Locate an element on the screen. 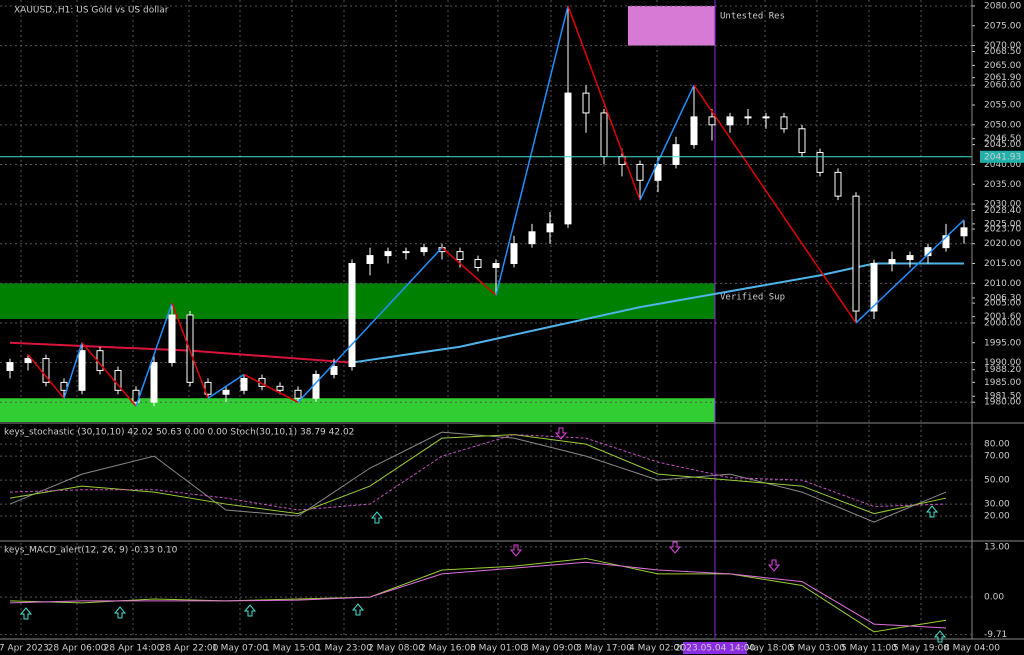  x-tick-label: 5 May 11:00 is located at coordinates (869, 649).